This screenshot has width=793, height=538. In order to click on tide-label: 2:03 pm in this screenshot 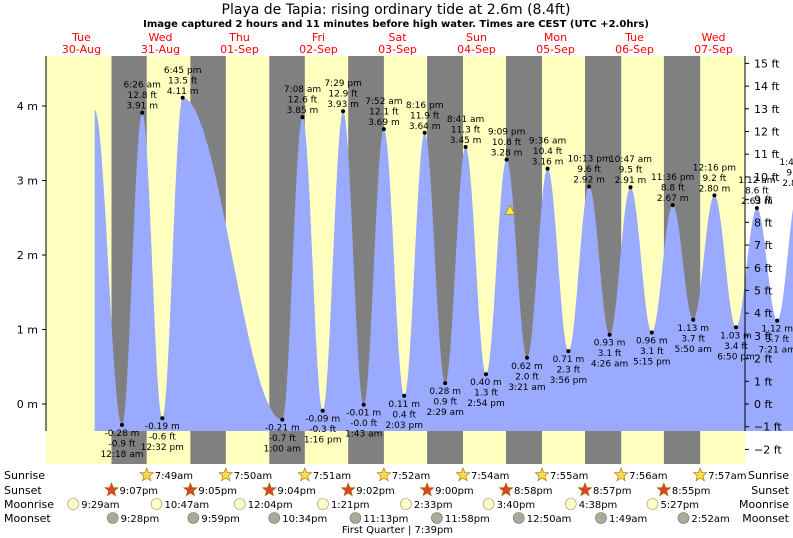, I will do `click(404, 426)`.